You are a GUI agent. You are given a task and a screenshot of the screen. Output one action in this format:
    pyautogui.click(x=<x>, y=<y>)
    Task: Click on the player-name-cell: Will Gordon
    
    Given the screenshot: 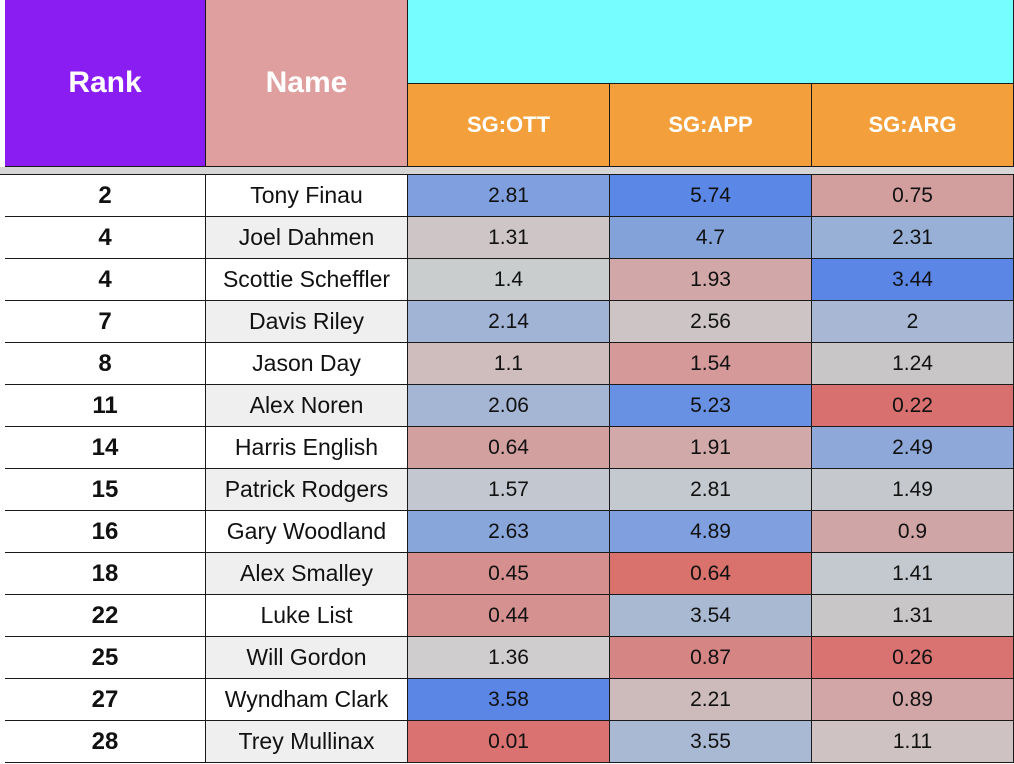 What is the action you would take?
    pyautogui.click(x=307, y=658)
    